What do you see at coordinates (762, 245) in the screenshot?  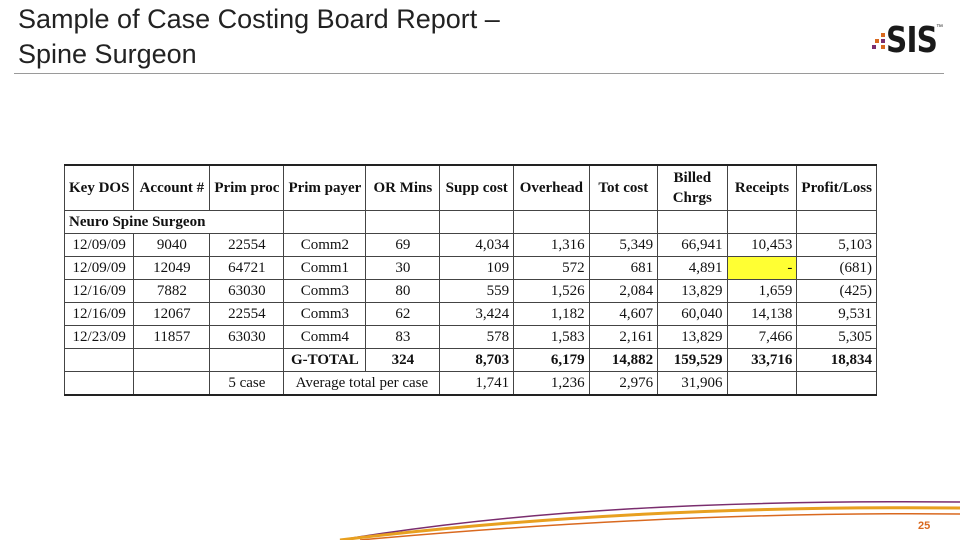 I see `cell-receipts: 10,453` at bounding box center [762, 245].